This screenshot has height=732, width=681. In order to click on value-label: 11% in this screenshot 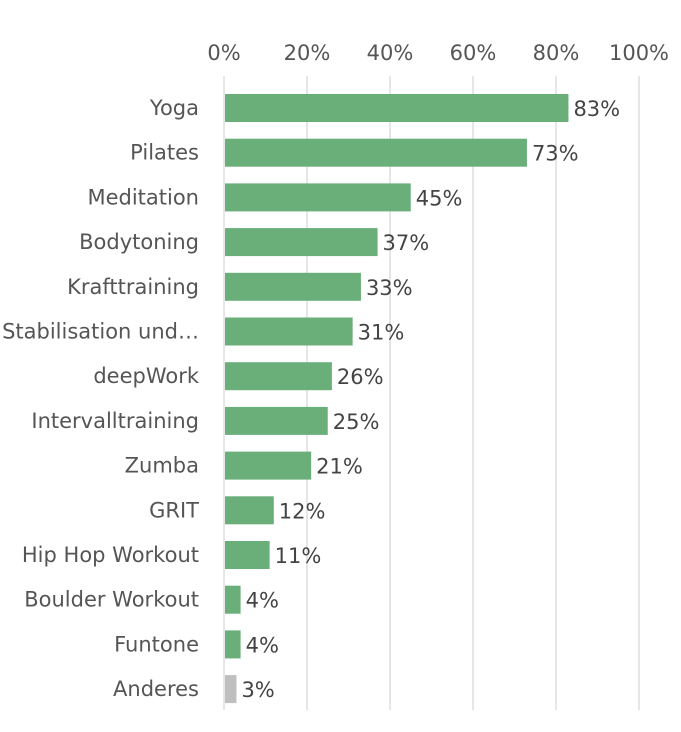, I will do `click(298, 556)`.